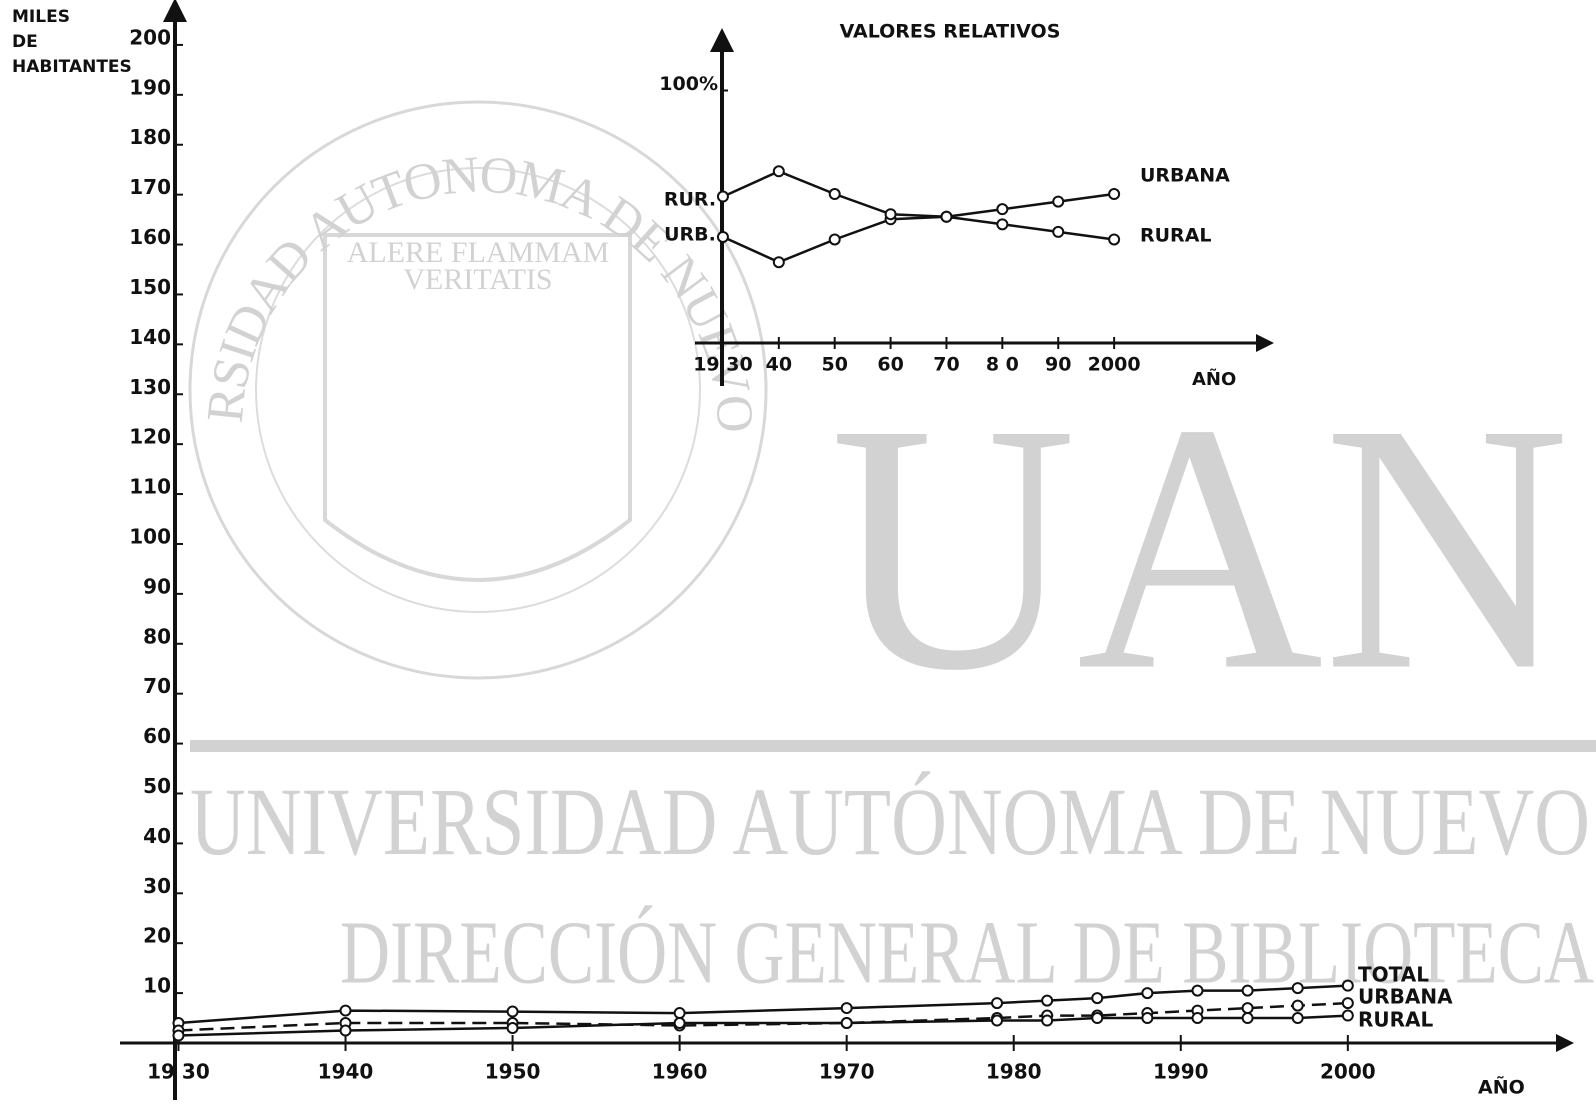  What do you see at coordinates (157, 586) in the screenshot?
I see `y-tick-label: 90` at bounding box center [157, 586].